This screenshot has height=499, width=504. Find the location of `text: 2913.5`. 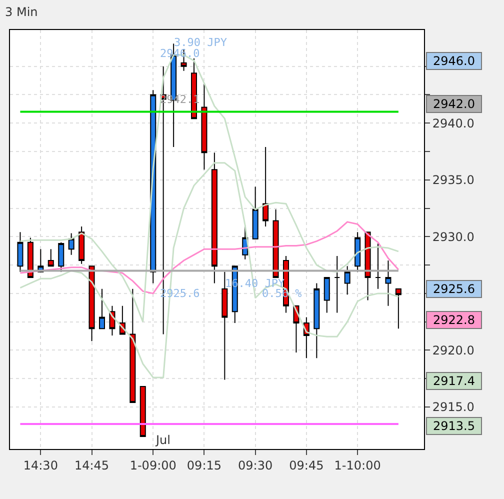

text: 2913.5 is located at coordinates (454, 426).